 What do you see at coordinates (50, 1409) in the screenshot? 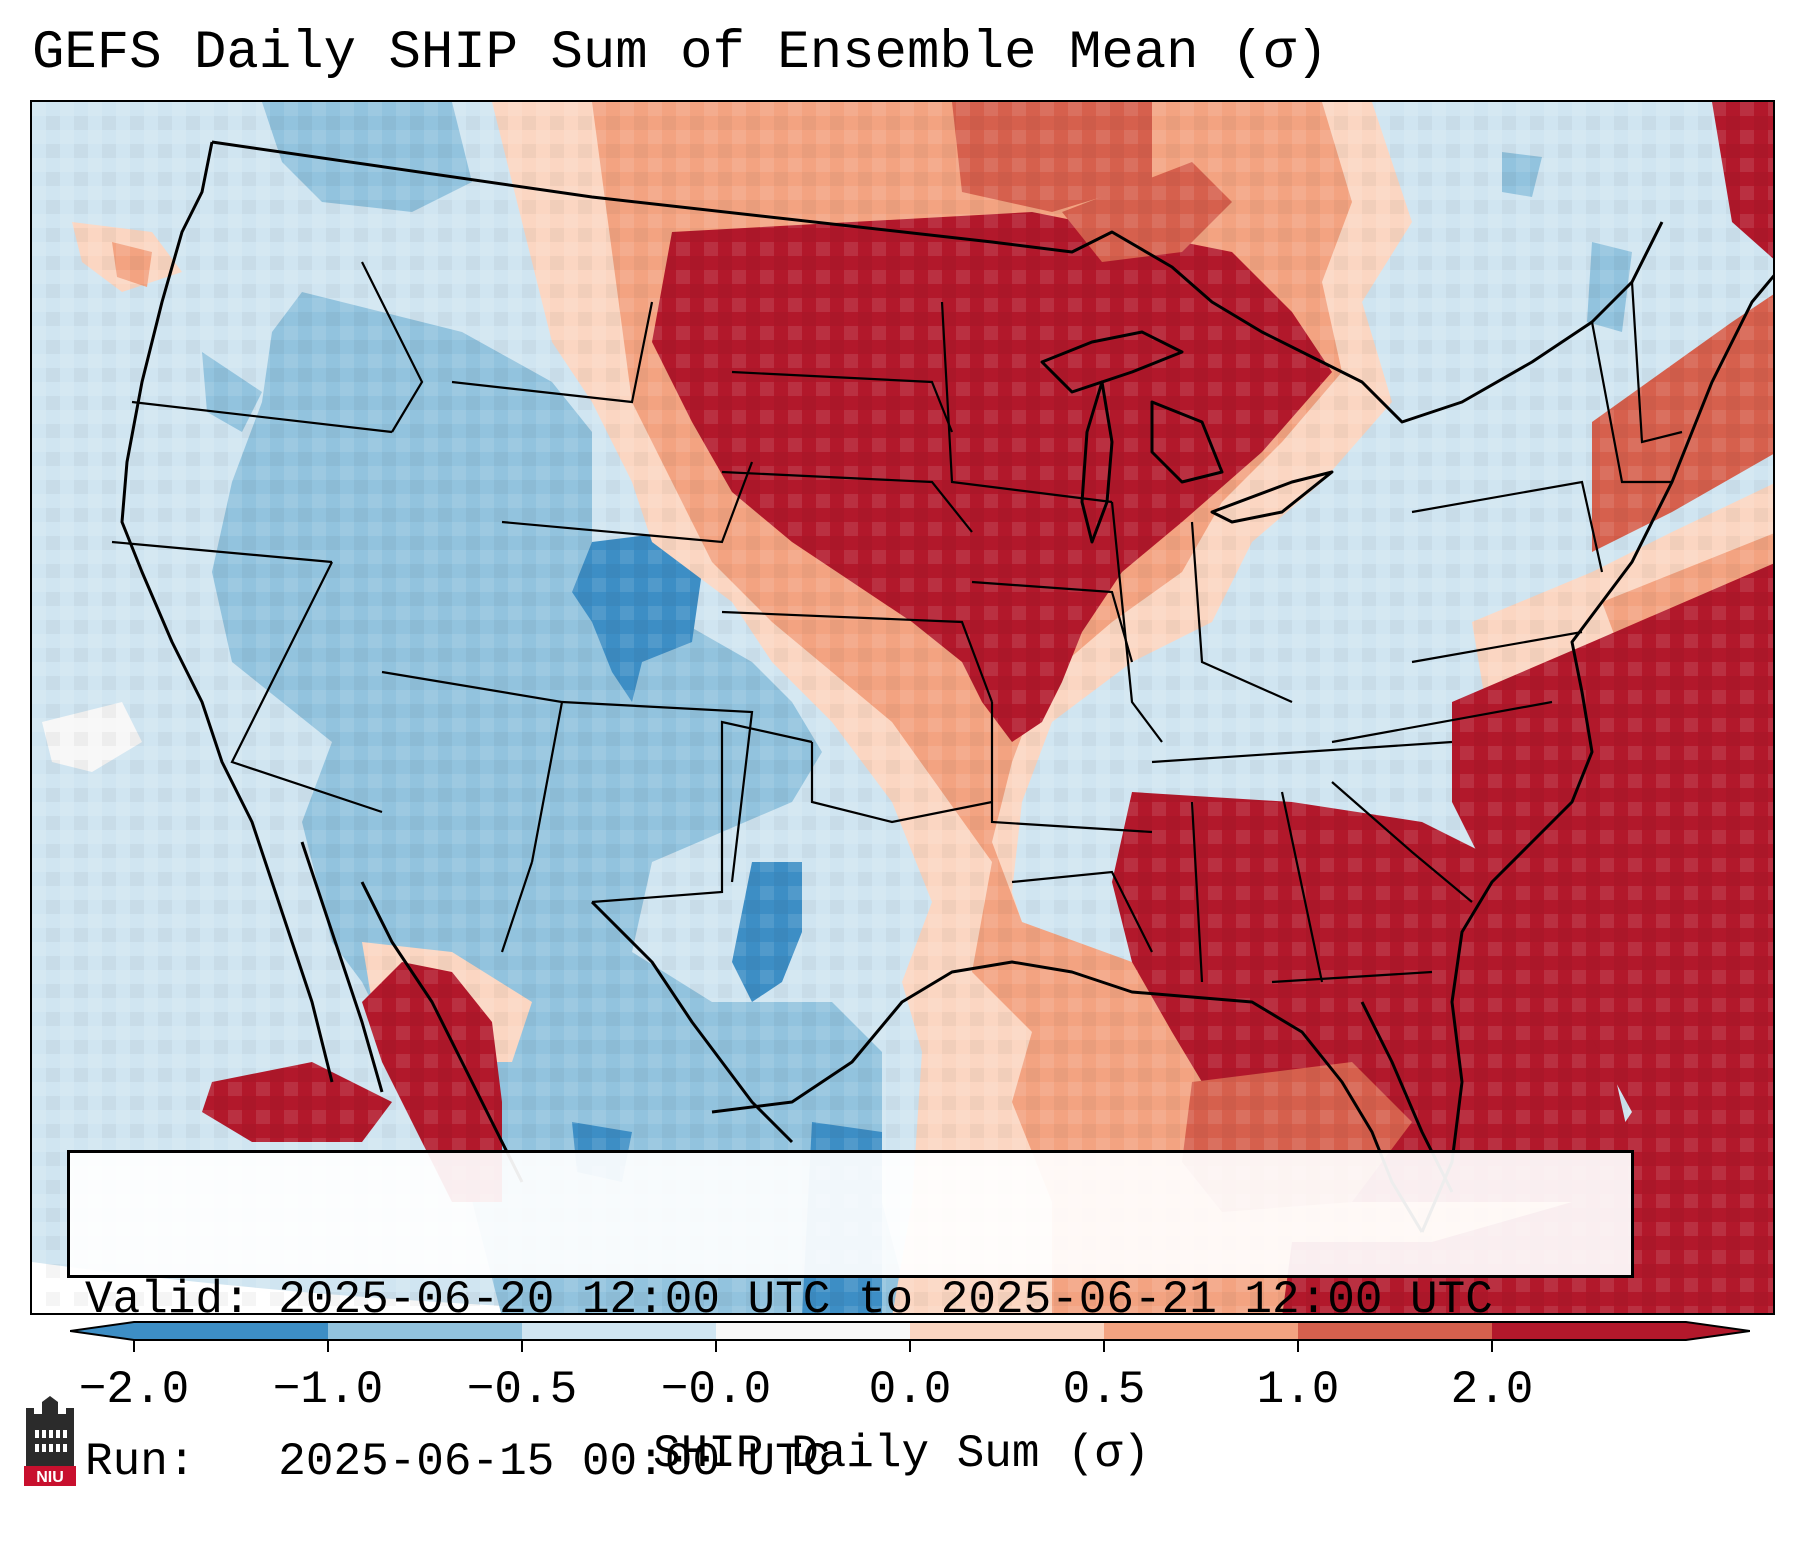
I see `logo-tower-top` at bounding box center [50, 1409].